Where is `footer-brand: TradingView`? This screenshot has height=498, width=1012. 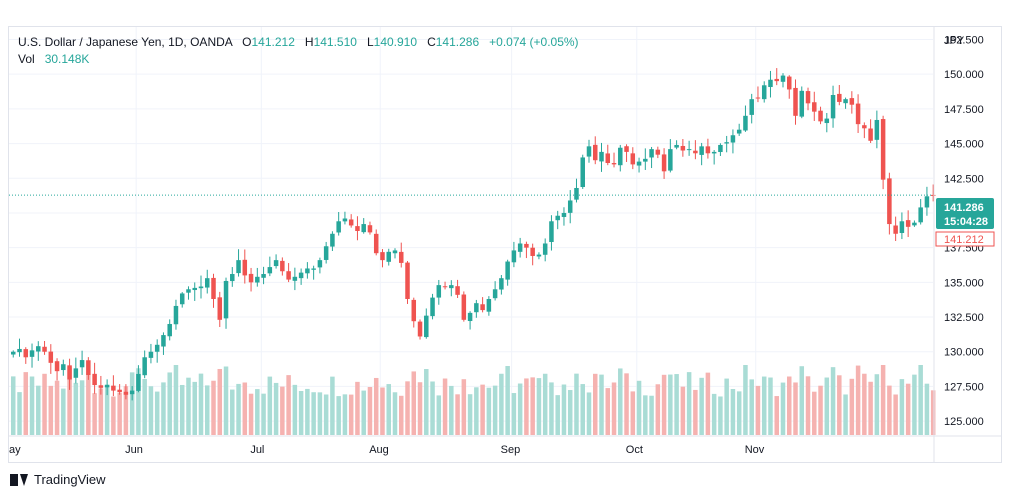 footer-brand: TradingView is located at coordinates (58, 479).